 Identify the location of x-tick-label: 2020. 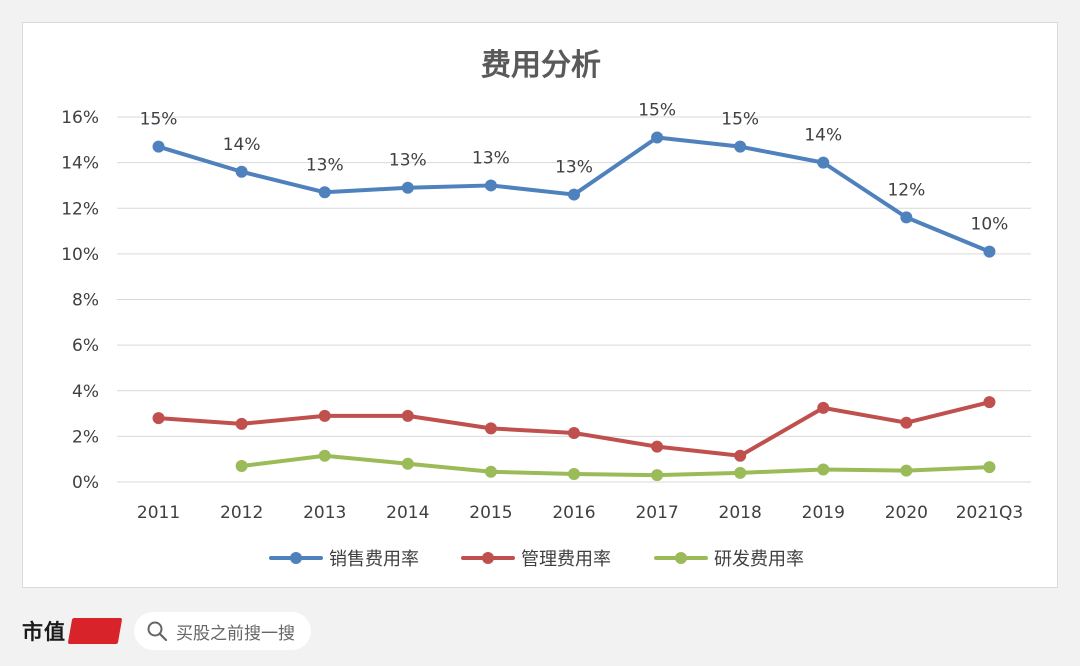
(906, 513).